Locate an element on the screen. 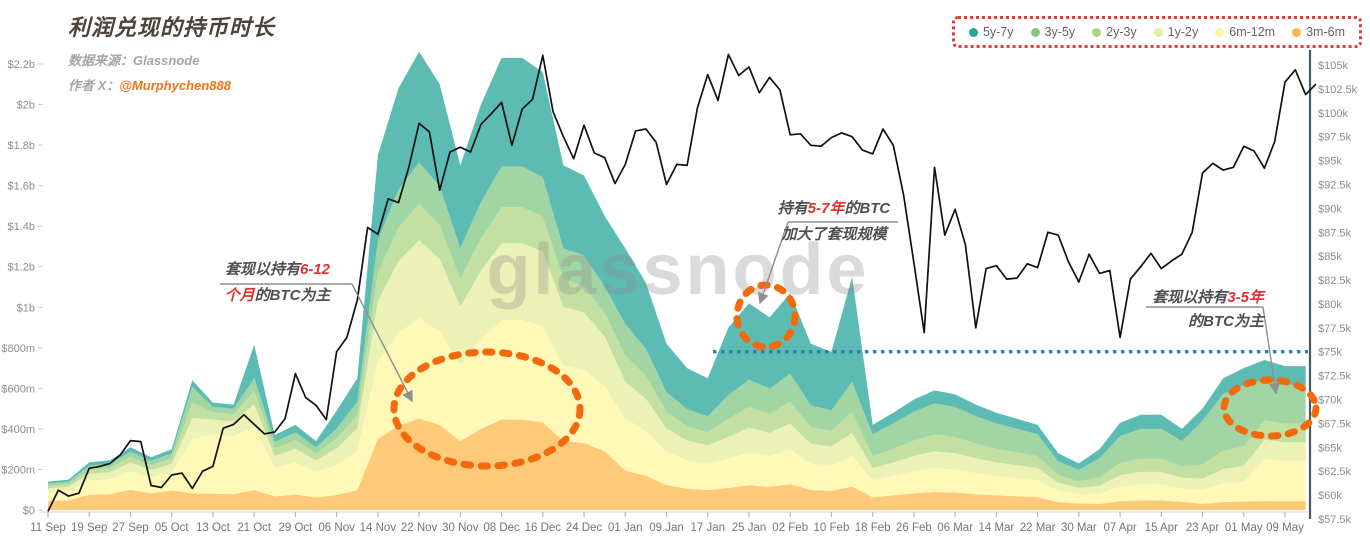  legend-item-3m-6m: 3m-6m is located at coordinates (1318, 32).